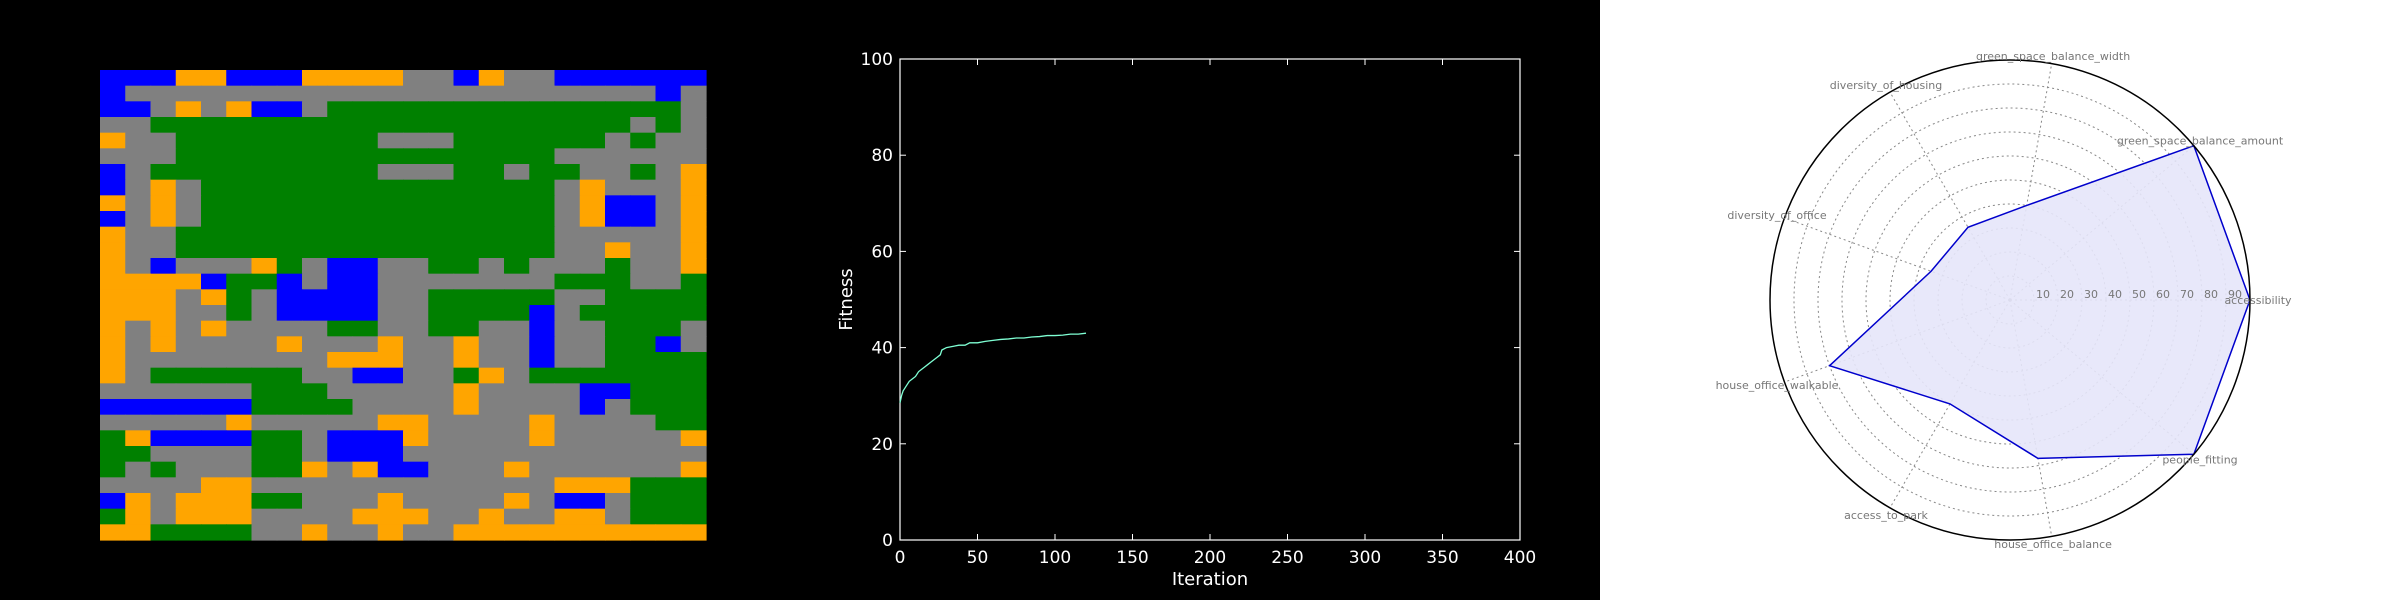  What do you see at coordinates (1886, 85) in the screenshot?
I see `radar-axis-label: diversity_of_housing` at bounding box center [1886, 85].